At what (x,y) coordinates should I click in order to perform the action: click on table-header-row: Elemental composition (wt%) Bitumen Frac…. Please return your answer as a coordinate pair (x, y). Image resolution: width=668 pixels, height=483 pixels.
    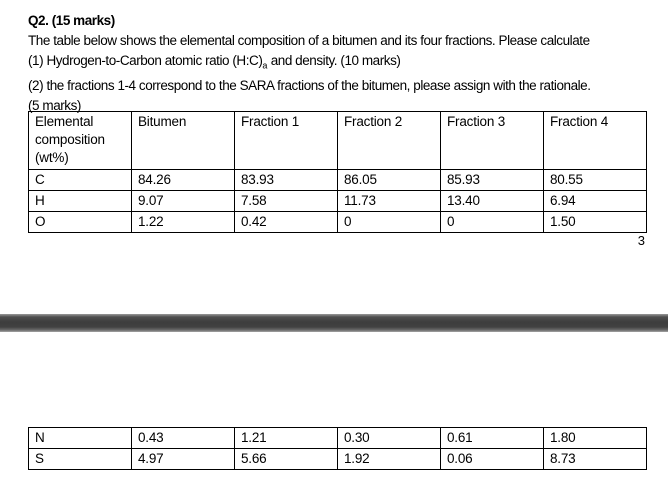
    Looking at the image, I should click on (337, 140).